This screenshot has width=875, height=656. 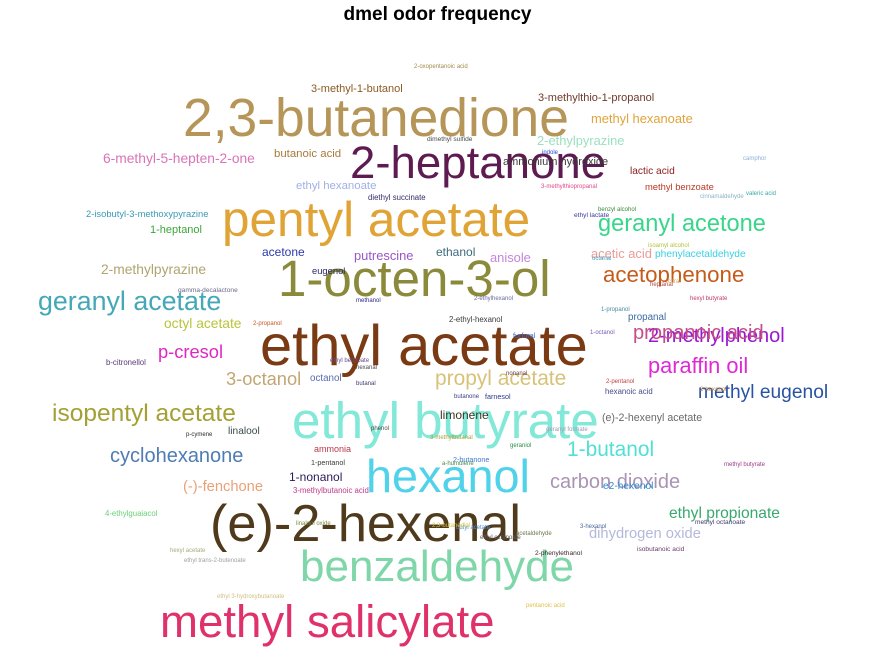 I want to click on word-propanal: propanal, so click(x=647, y=317).